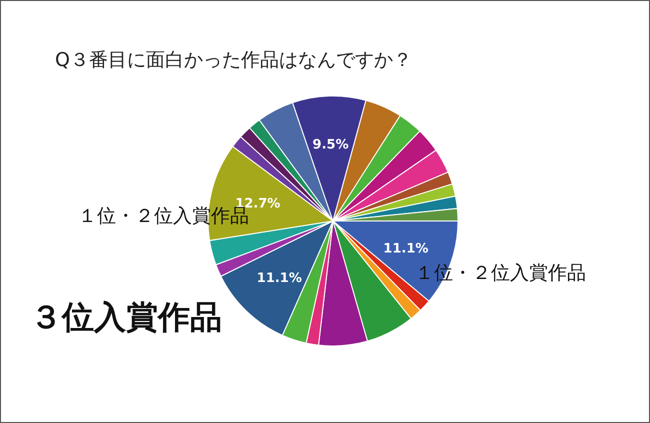  I want to click on chart-title: Q３番目に面白かった作品はなんですか？, so click(233, 60).